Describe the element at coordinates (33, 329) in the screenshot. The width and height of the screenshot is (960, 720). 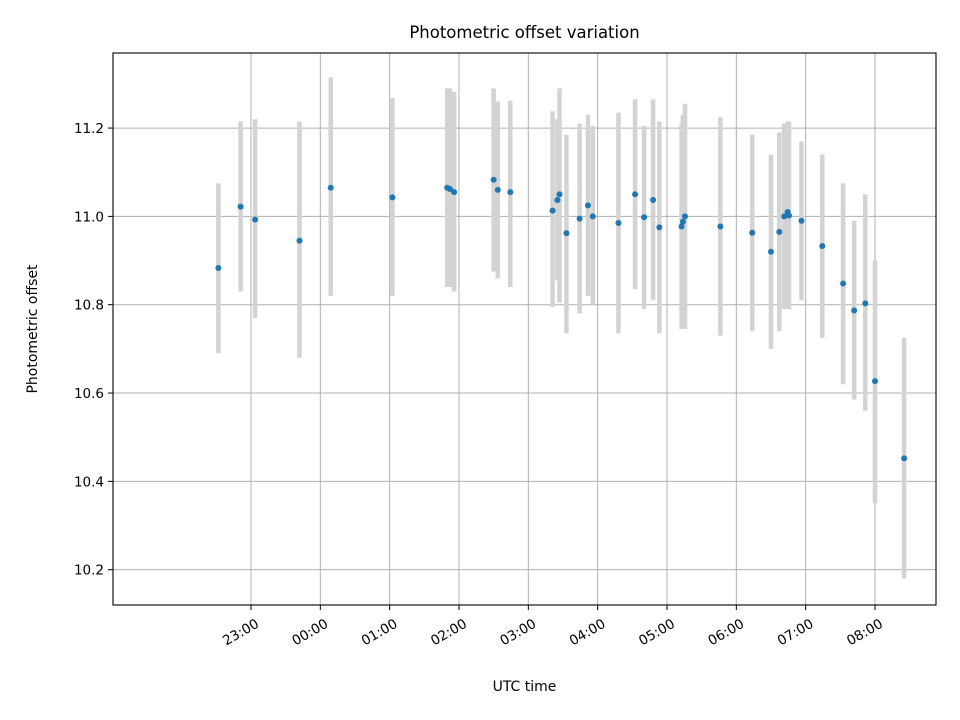
I see `y-axis-label: Photometric offset` at that location.